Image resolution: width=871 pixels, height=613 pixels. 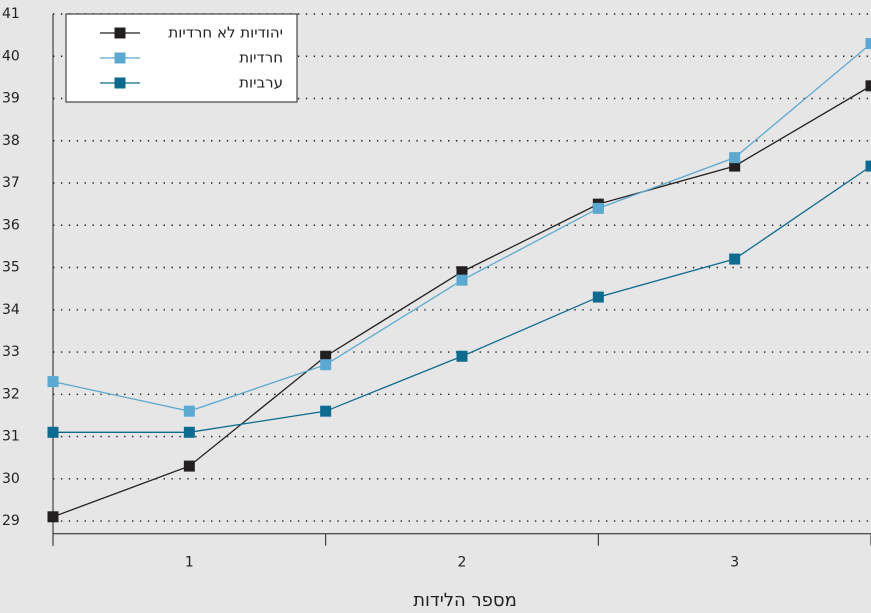 I want to click on legend-label: ערביות, so click(x=261, y=83).